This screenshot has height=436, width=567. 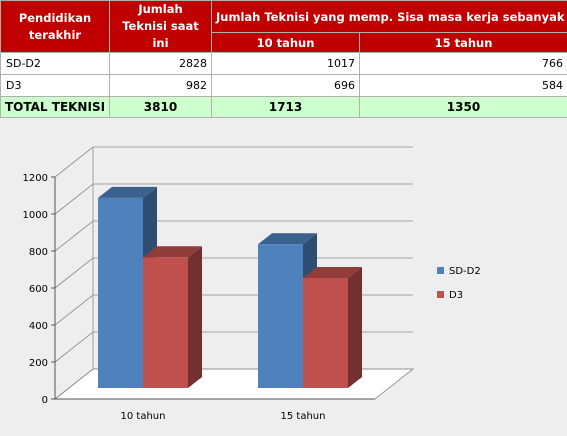 I want to click on row-15-years: 584, so click(x=462, y=85).